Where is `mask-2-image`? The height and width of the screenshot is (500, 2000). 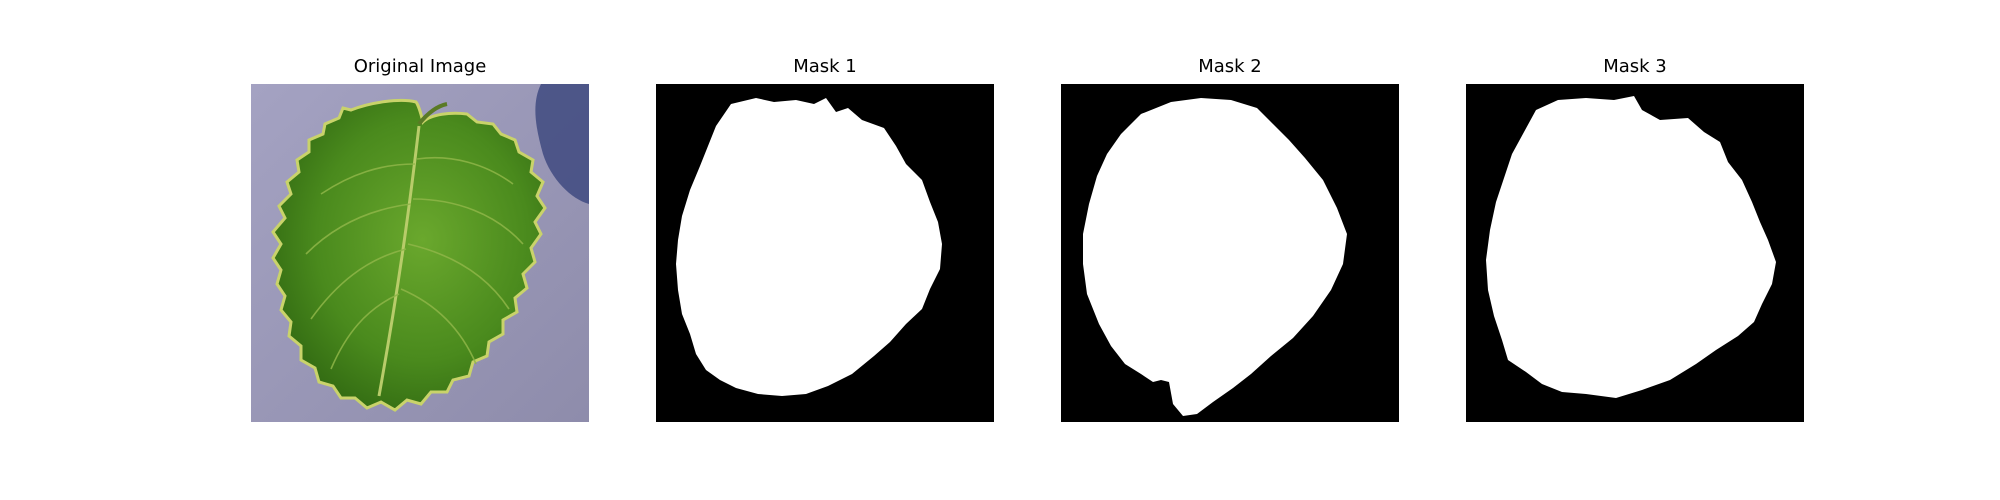 mask-2-image is located at coordinates (1230, 253).